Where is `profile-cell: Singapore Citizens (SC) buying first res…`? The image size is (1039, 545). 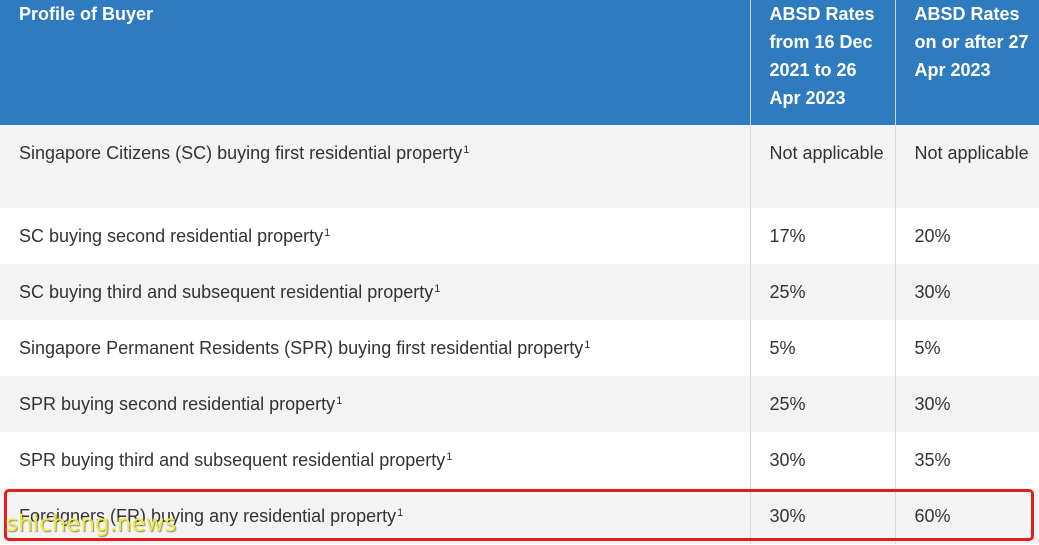
profile-cell: Singapore Citizens (SC) buying first res… is located at coordinates (375, 166).